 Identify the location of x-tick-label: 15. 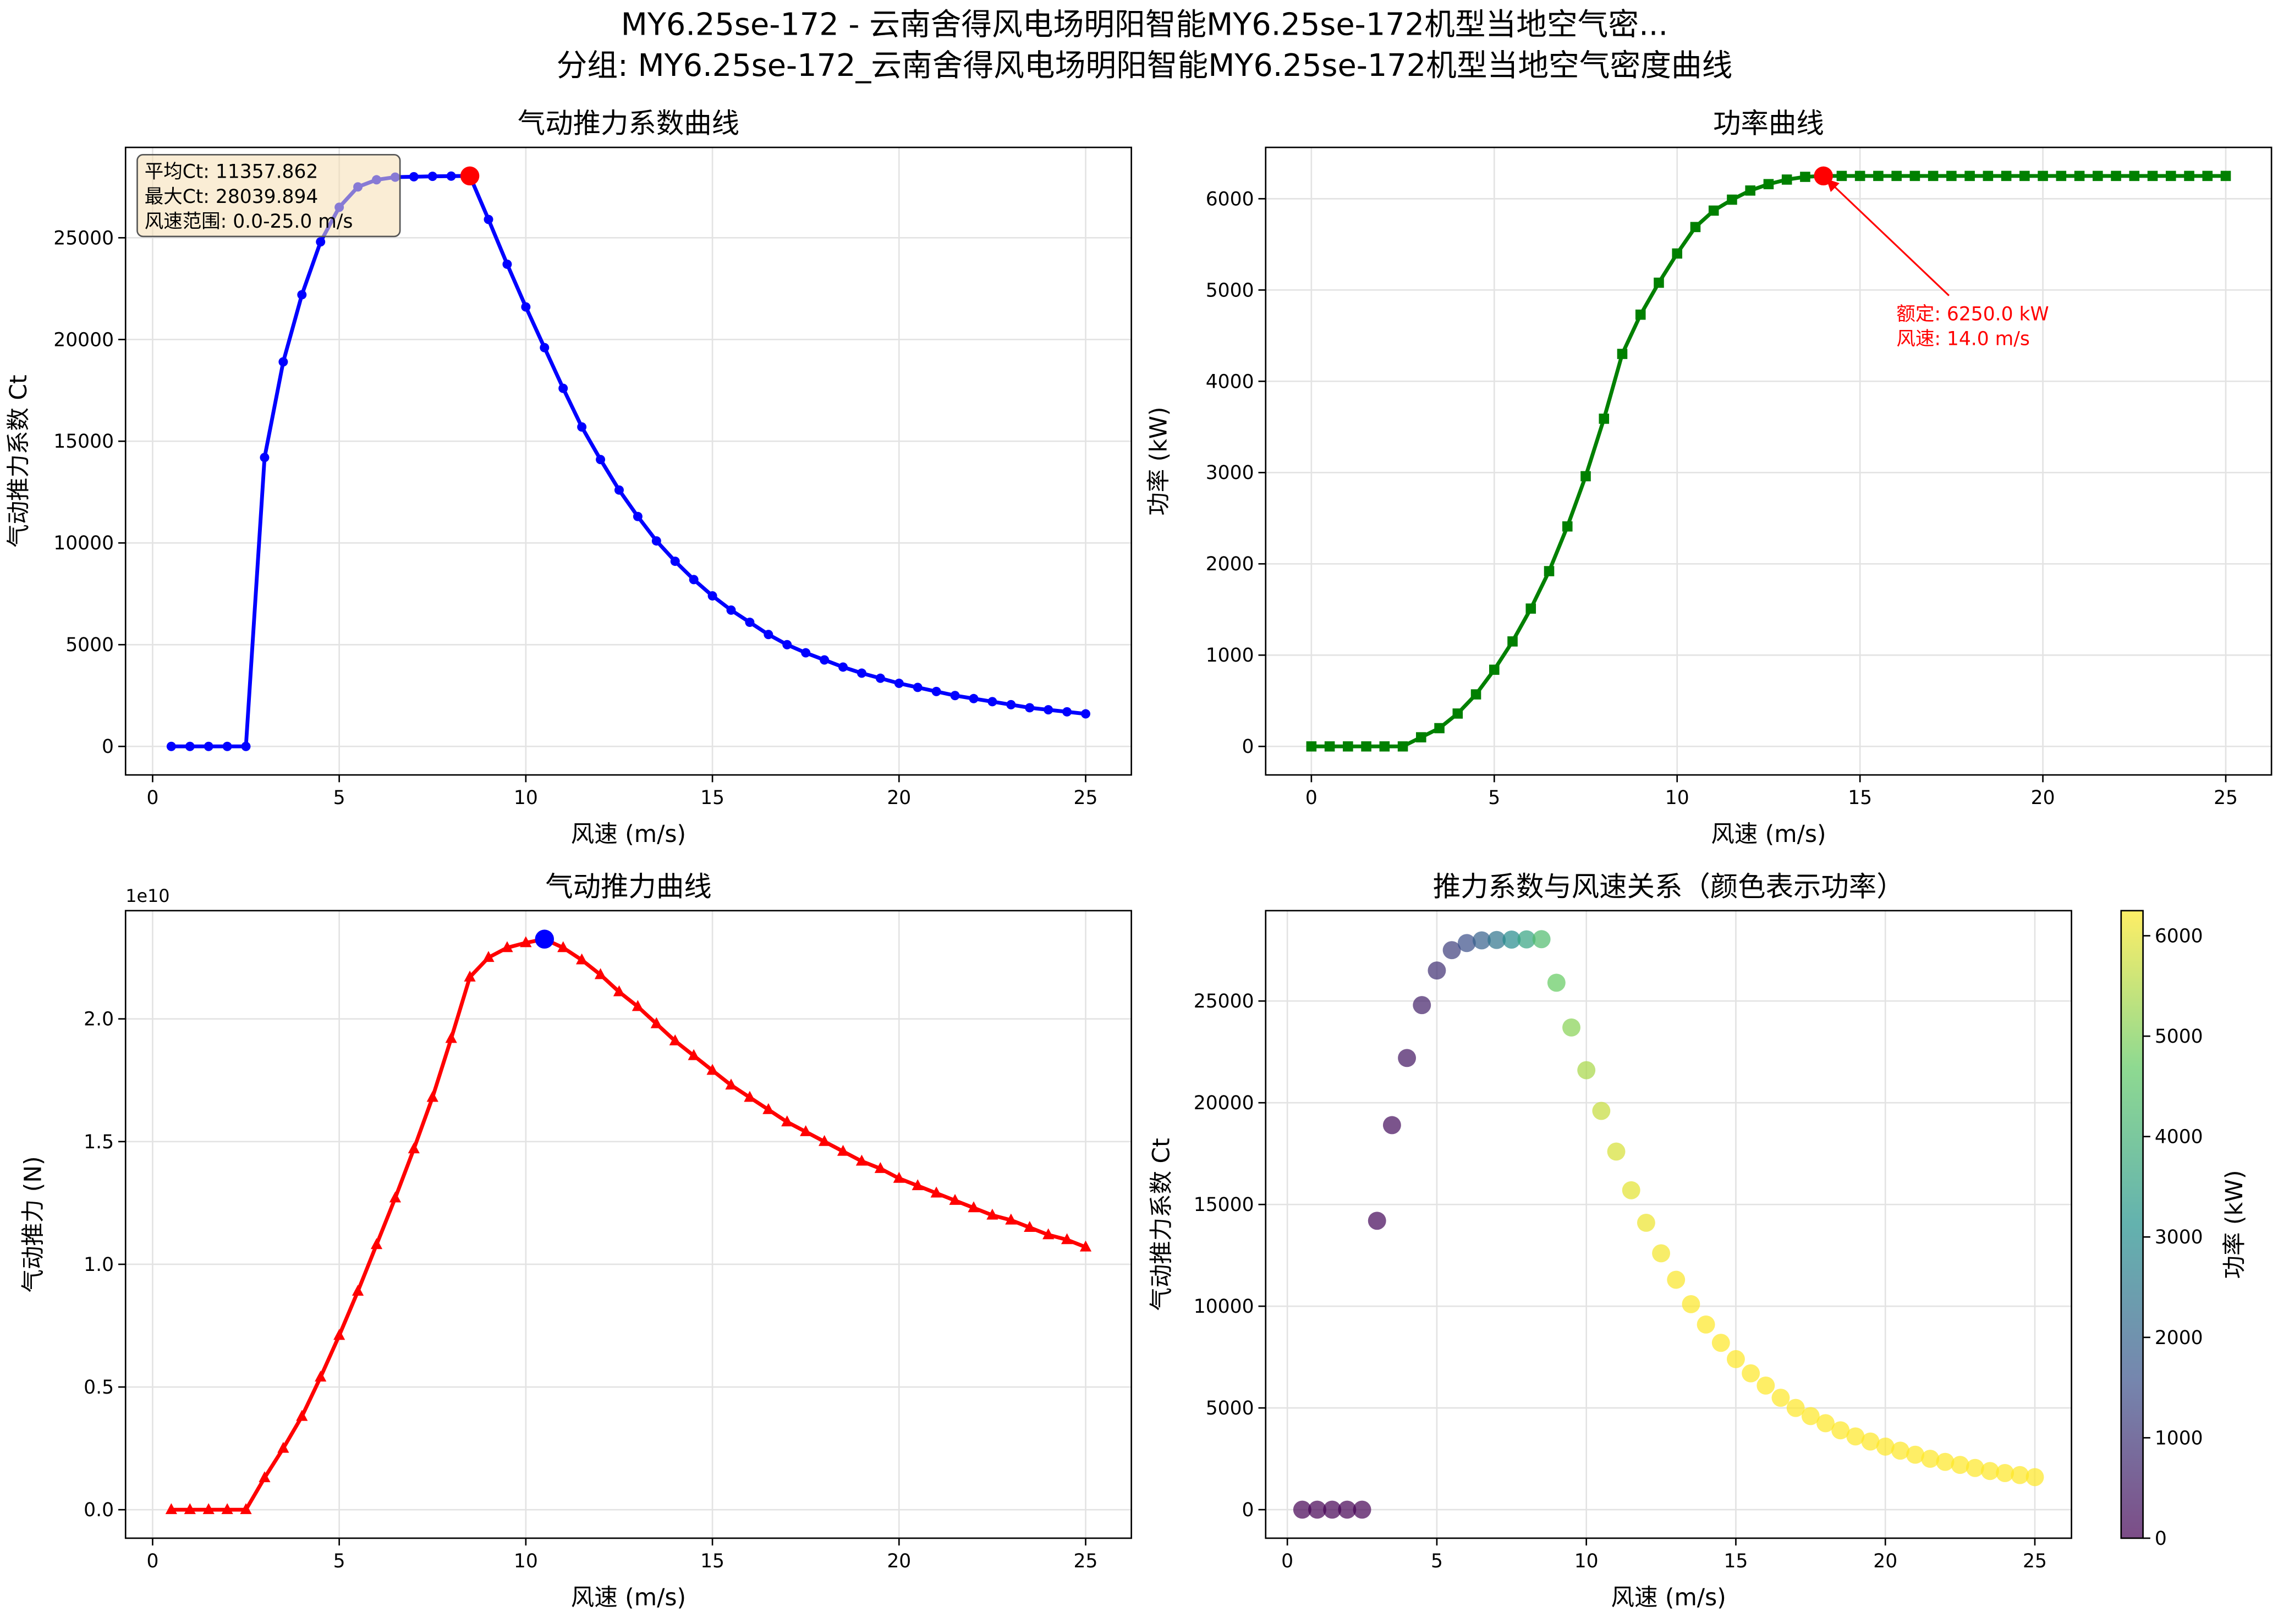
(712, 1561).